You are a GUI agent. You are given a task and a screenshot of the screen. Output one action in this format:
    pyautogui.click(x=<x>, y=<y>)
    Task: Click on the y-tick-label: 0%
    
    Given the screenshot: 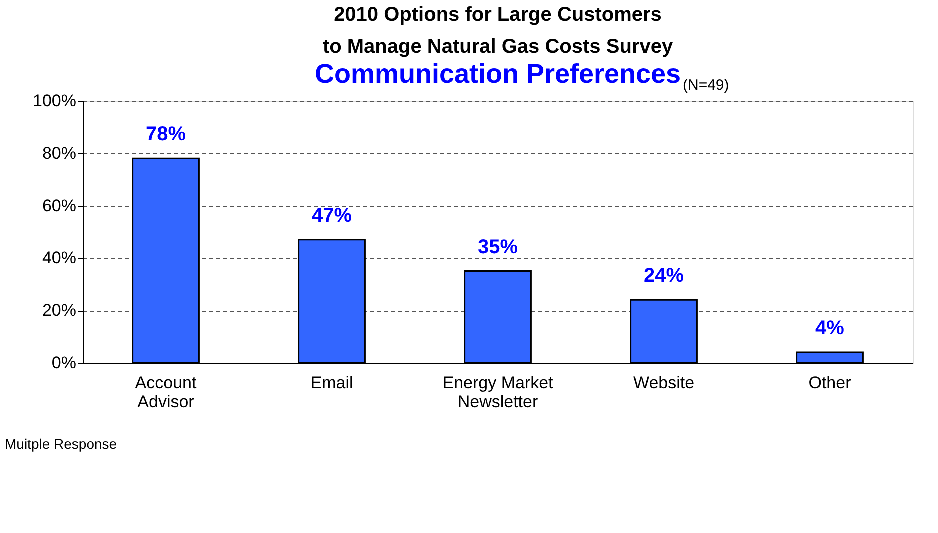 What is the action you would take?
    pyautogui.click(x=64, y=363)
    